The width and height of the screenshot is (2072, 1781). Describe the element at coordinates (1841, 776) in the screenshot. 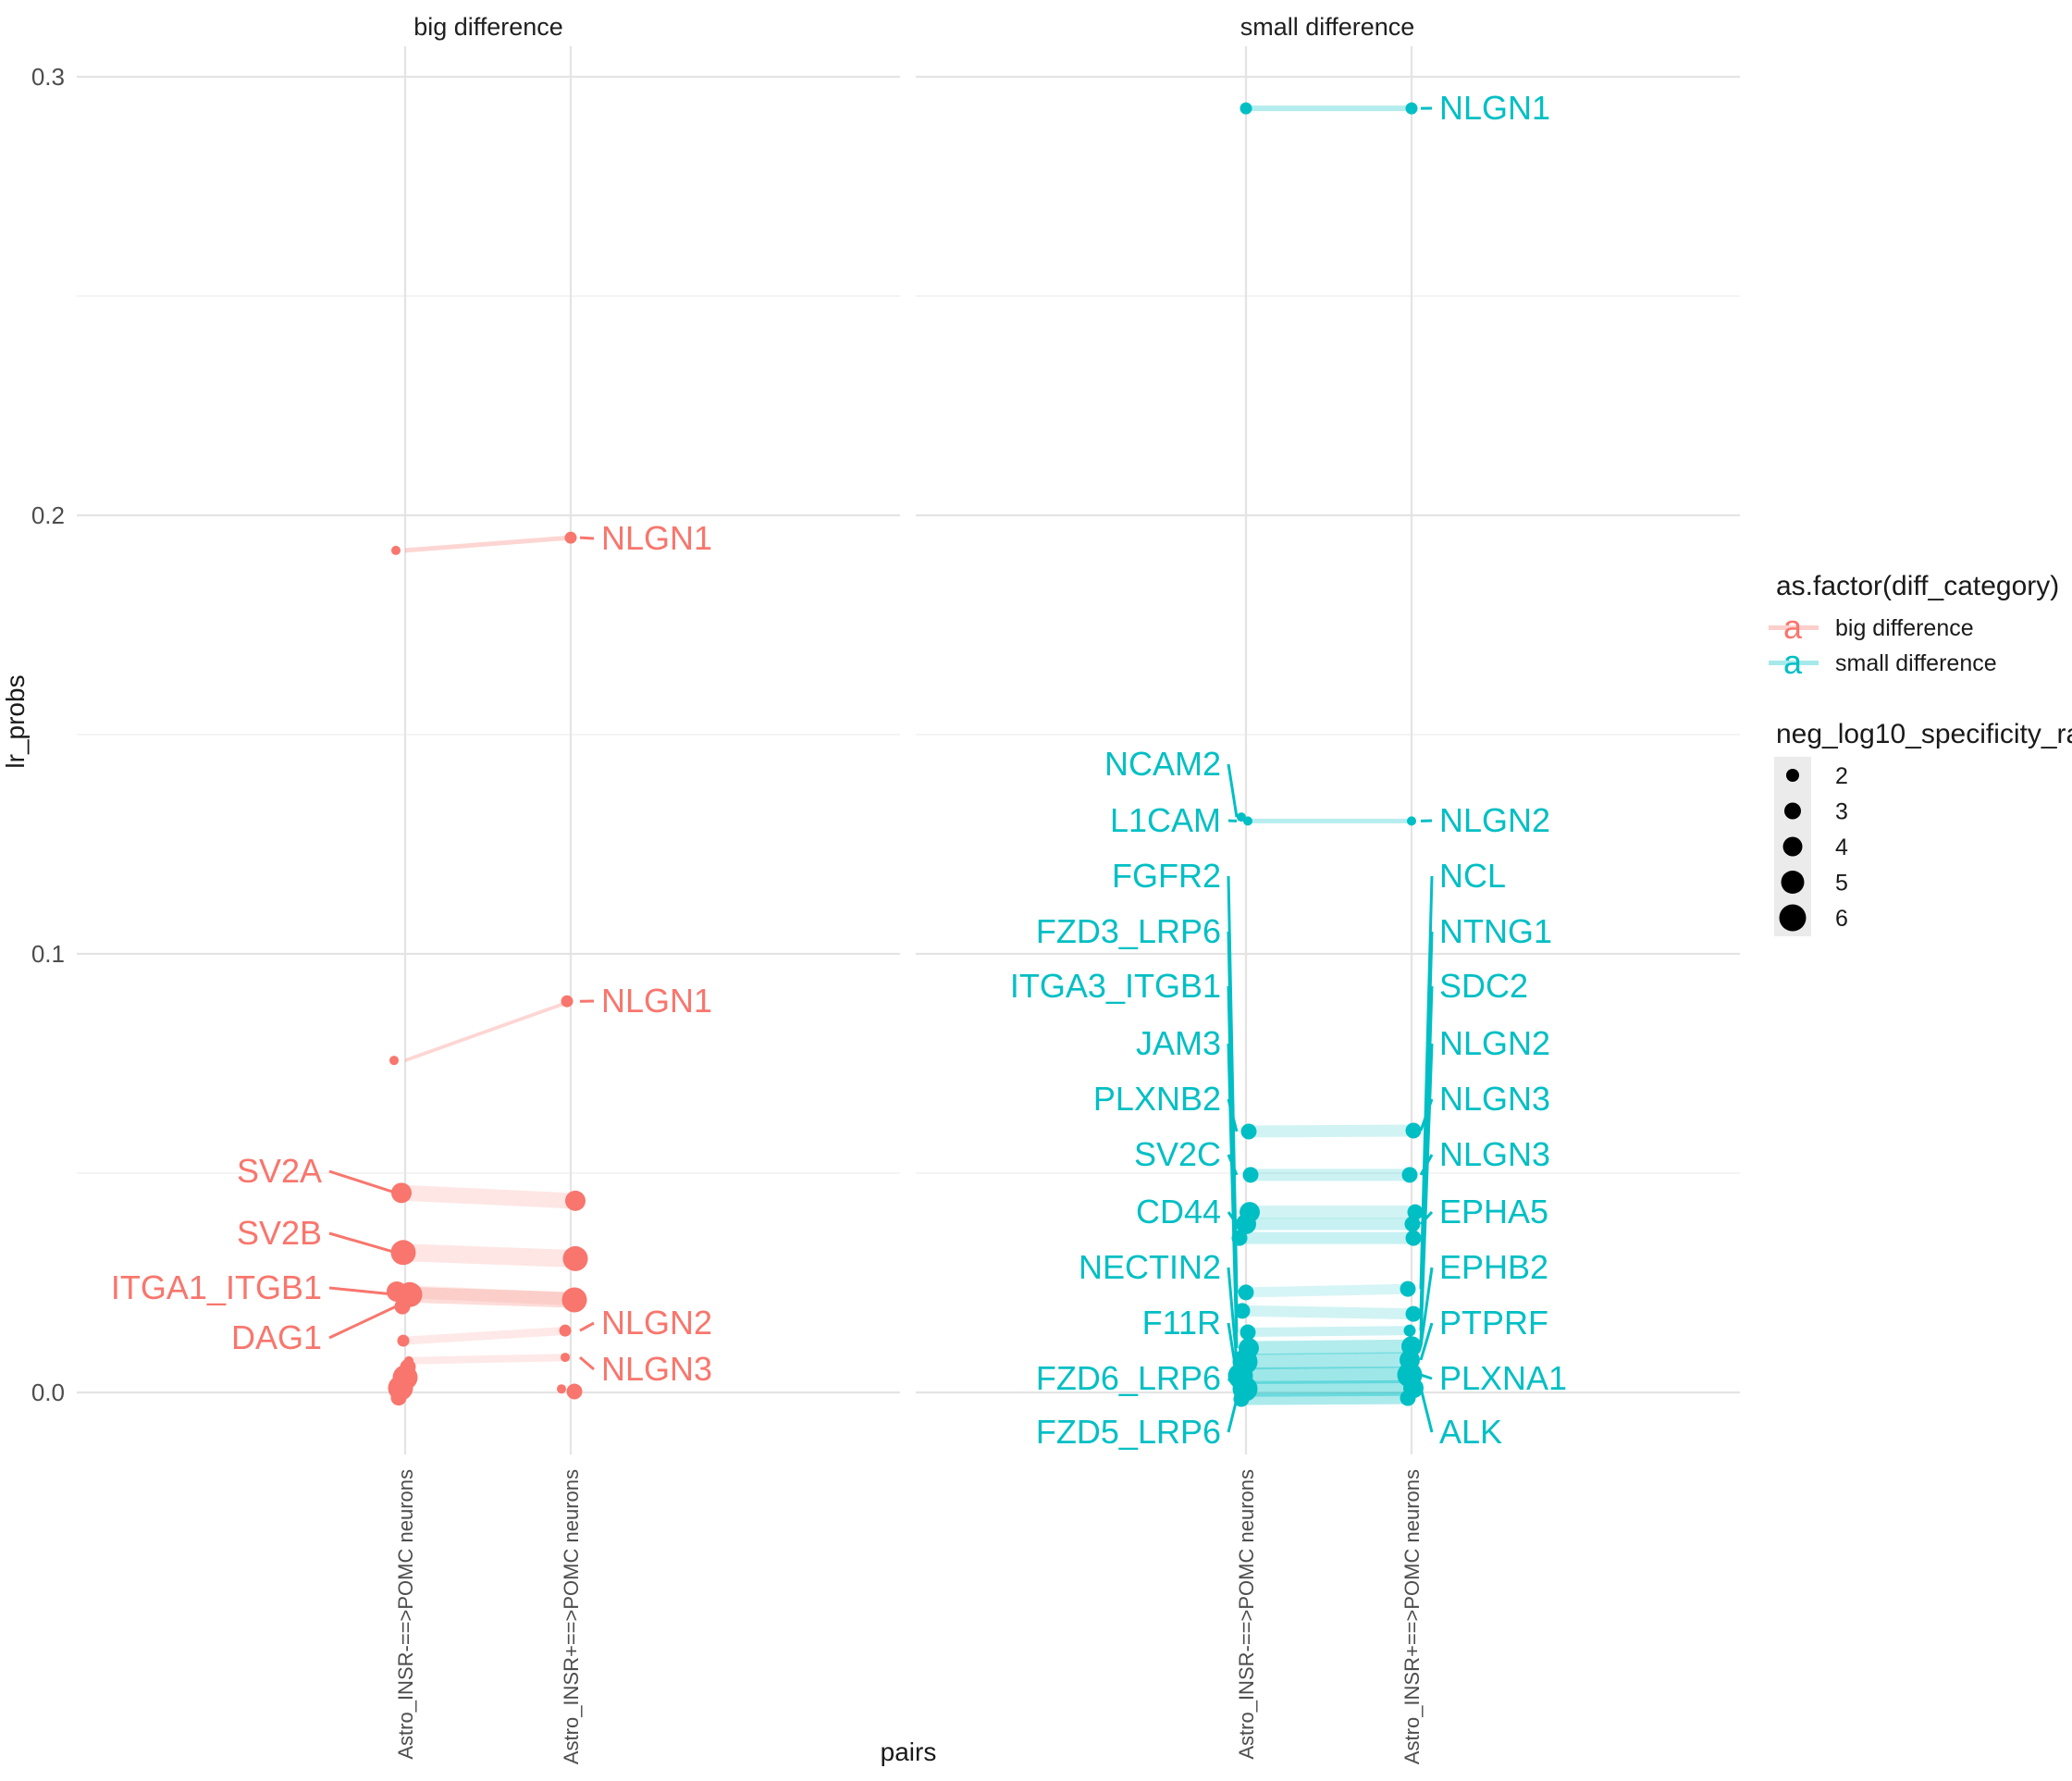

I see `legend-size-item-label: 2` at that location.